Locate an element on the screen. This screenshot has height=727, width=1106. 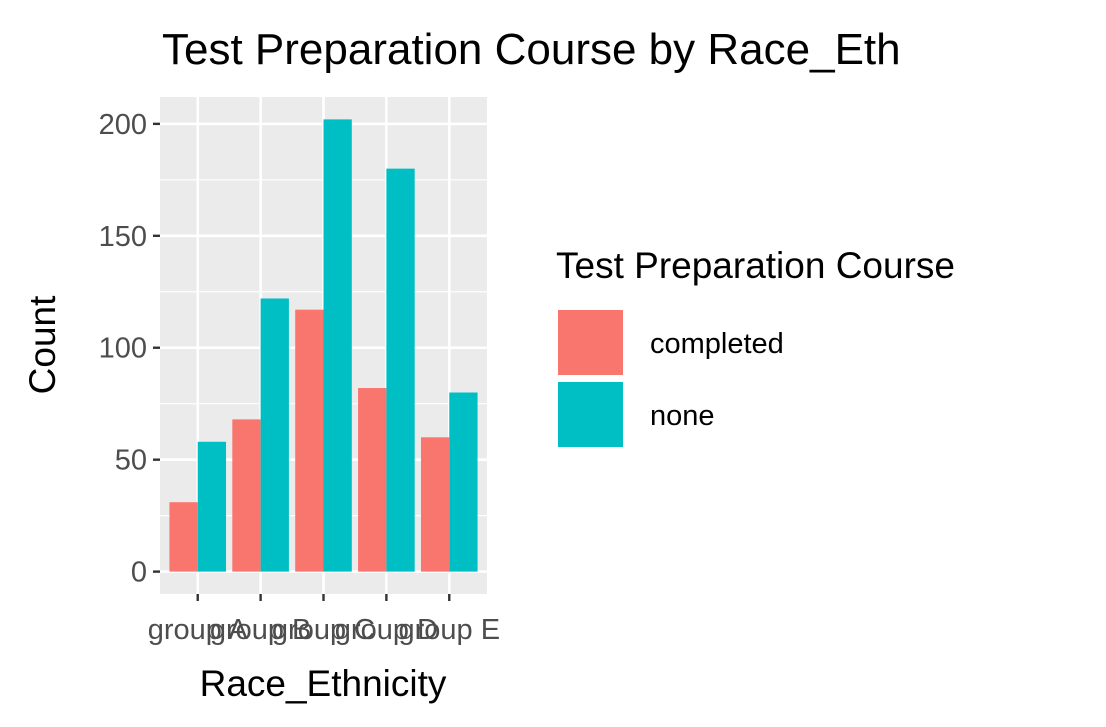
legend: Test Preparation Course completed none is located at coordinates (755, 347).